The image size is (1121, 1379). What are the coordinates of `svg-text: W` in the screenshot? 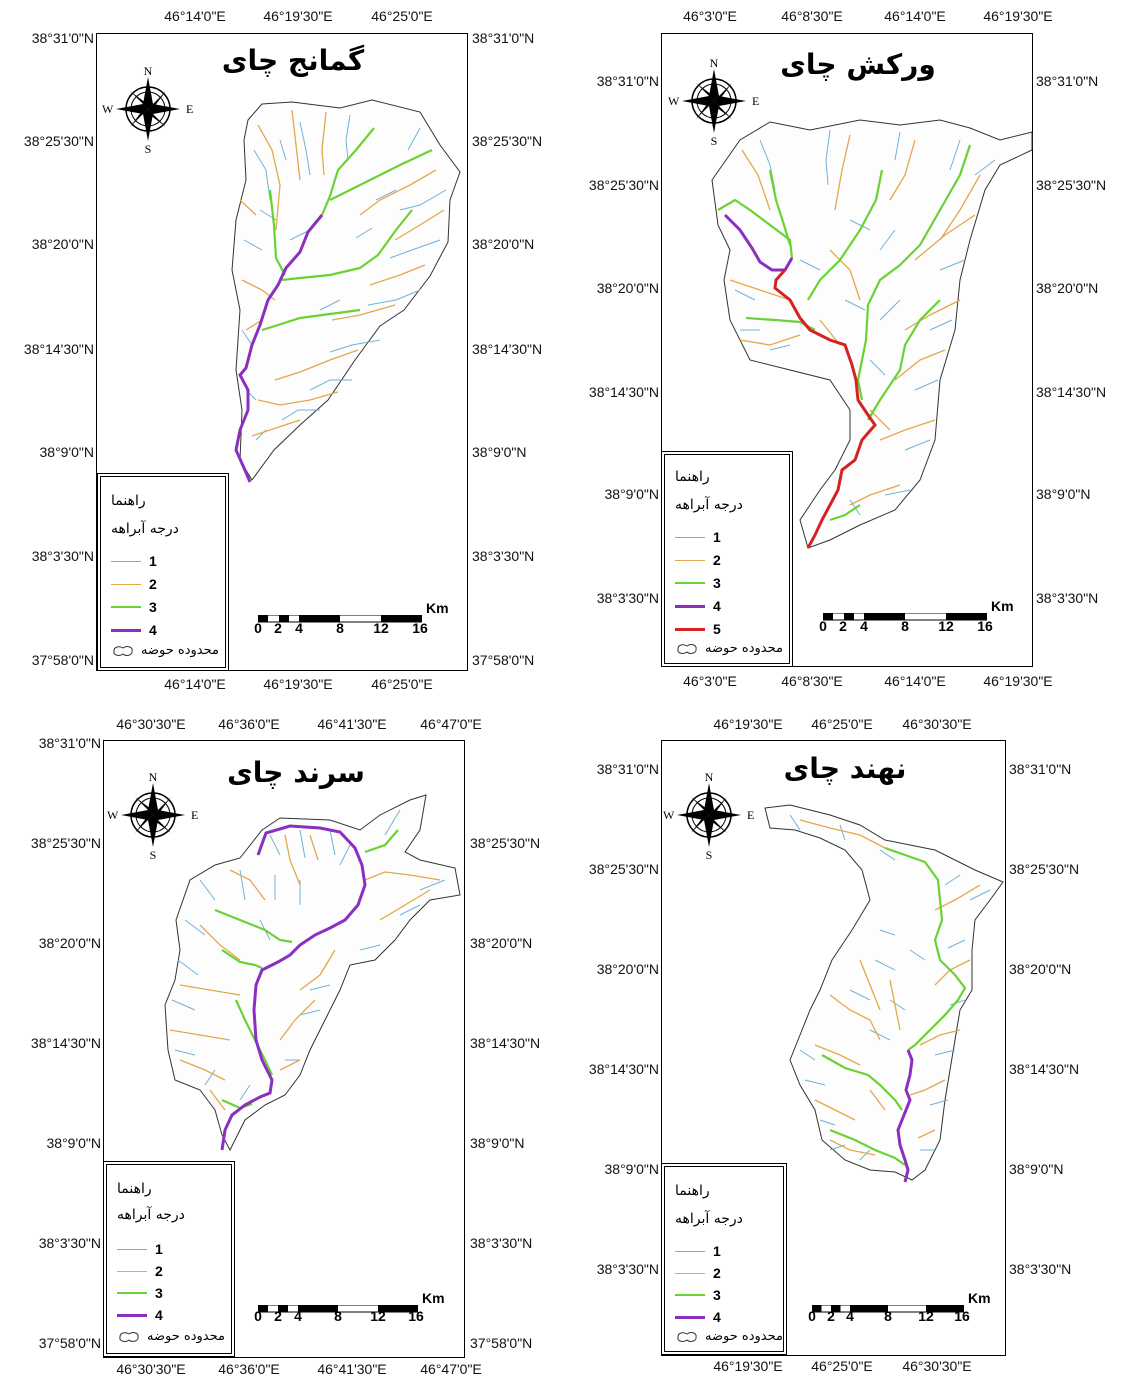 It's located at (669, 815).